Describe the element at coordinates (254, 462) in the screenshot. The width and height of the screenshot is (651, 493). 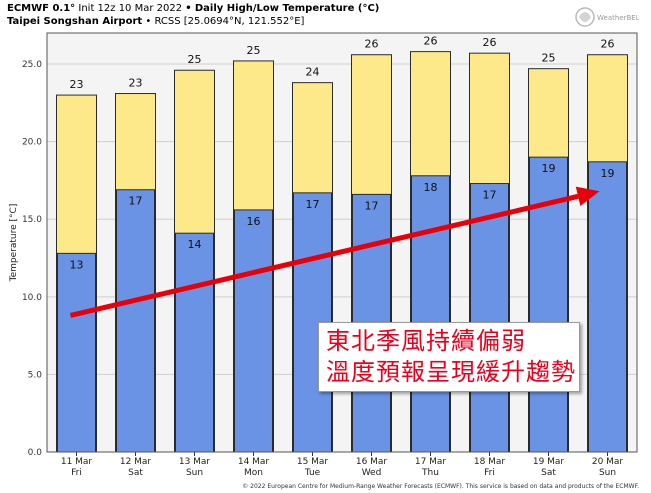
I see `x-tick-label-date: 14 Mar` at that location.